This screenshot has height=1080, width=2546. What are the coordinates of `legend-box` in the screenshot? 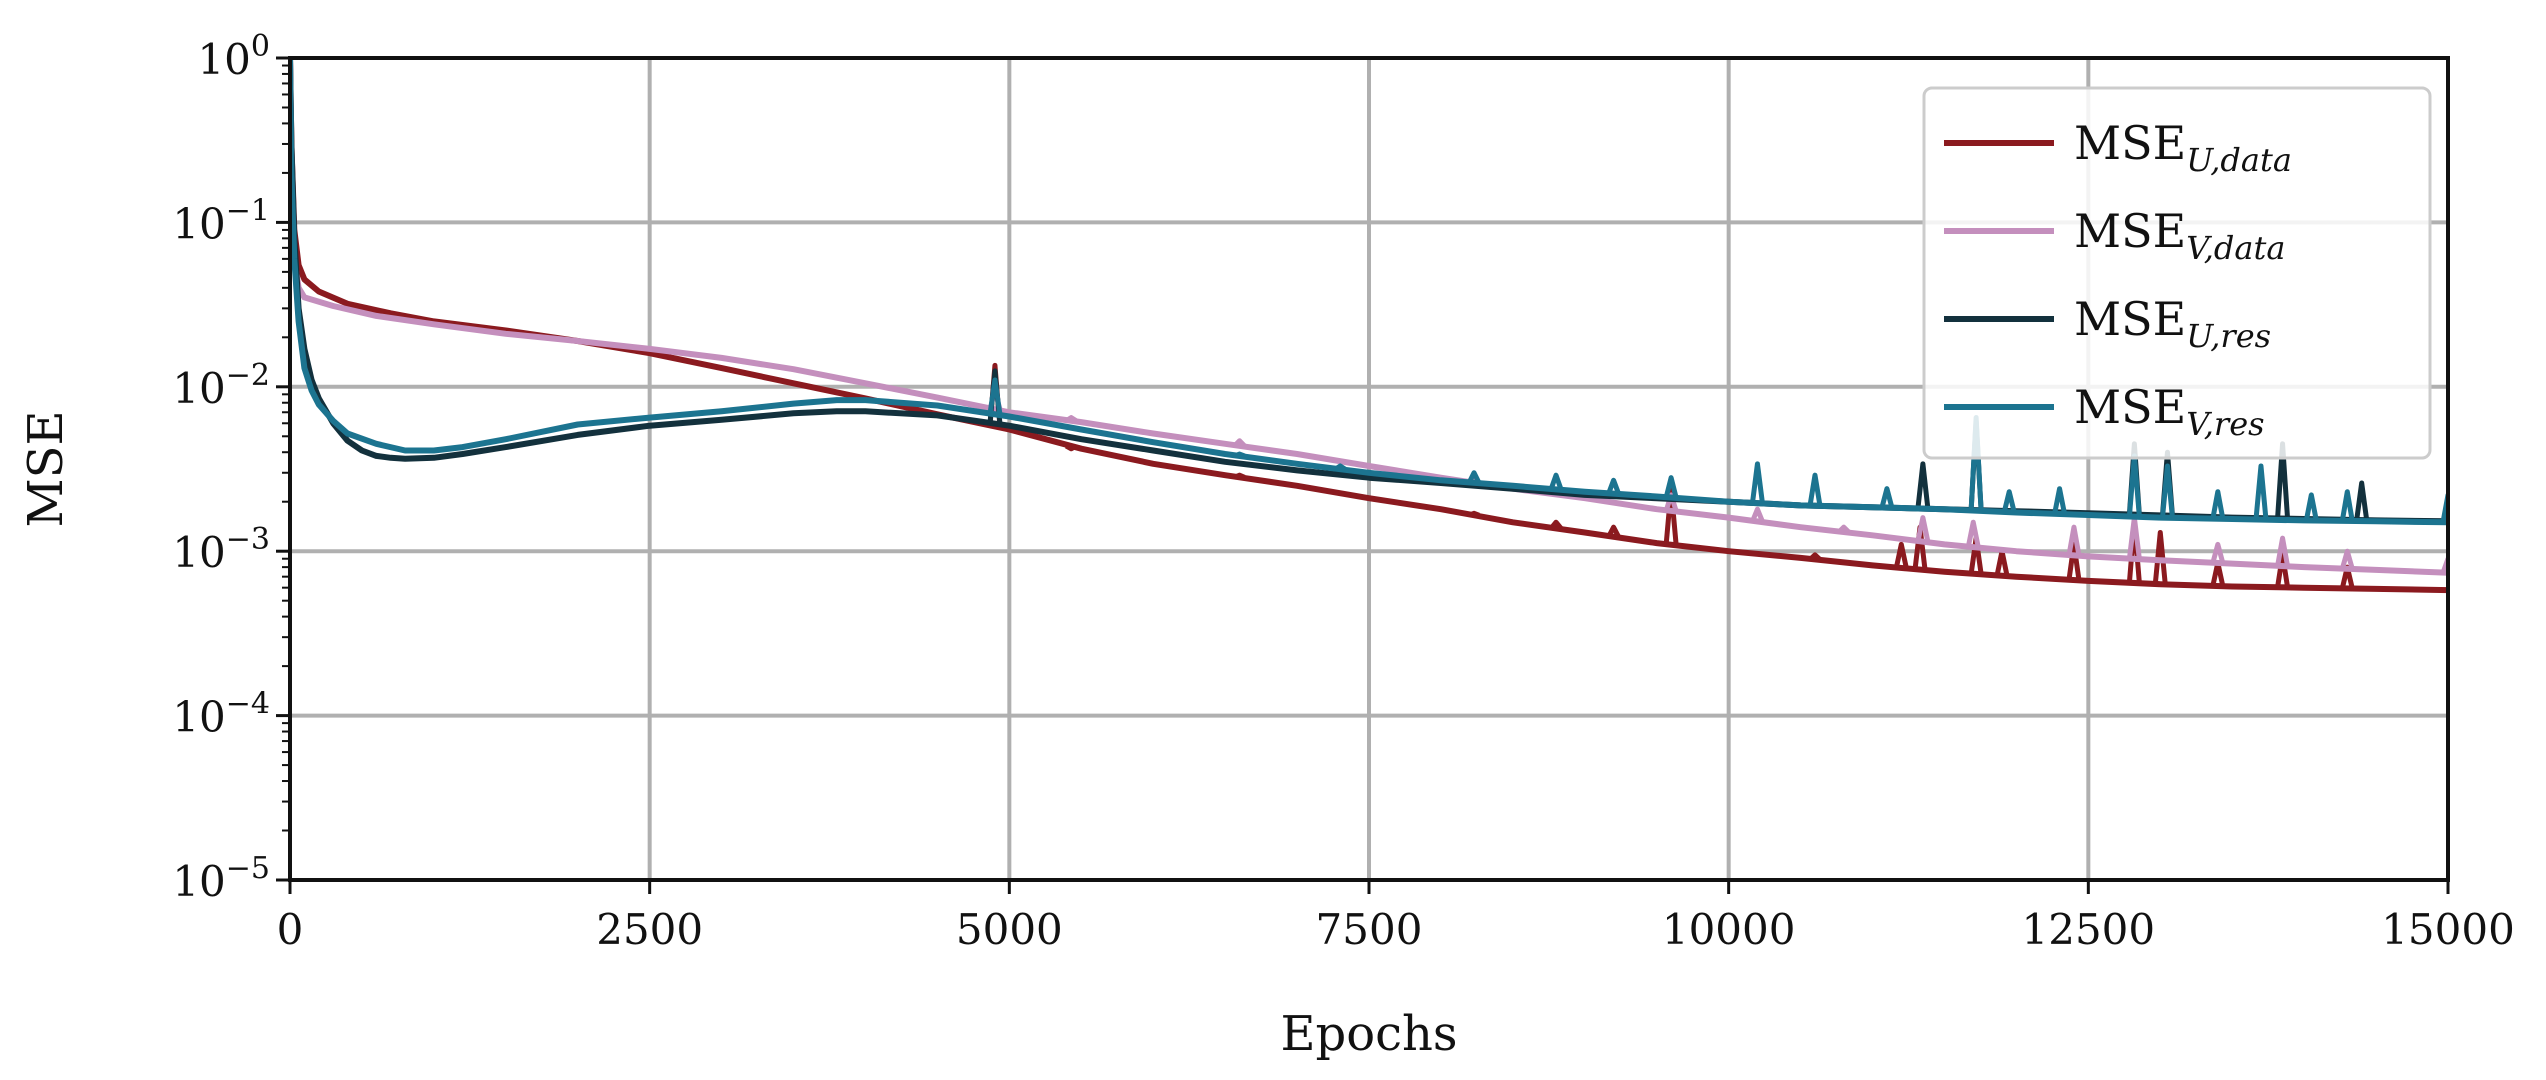 It's located at (2177, 273).